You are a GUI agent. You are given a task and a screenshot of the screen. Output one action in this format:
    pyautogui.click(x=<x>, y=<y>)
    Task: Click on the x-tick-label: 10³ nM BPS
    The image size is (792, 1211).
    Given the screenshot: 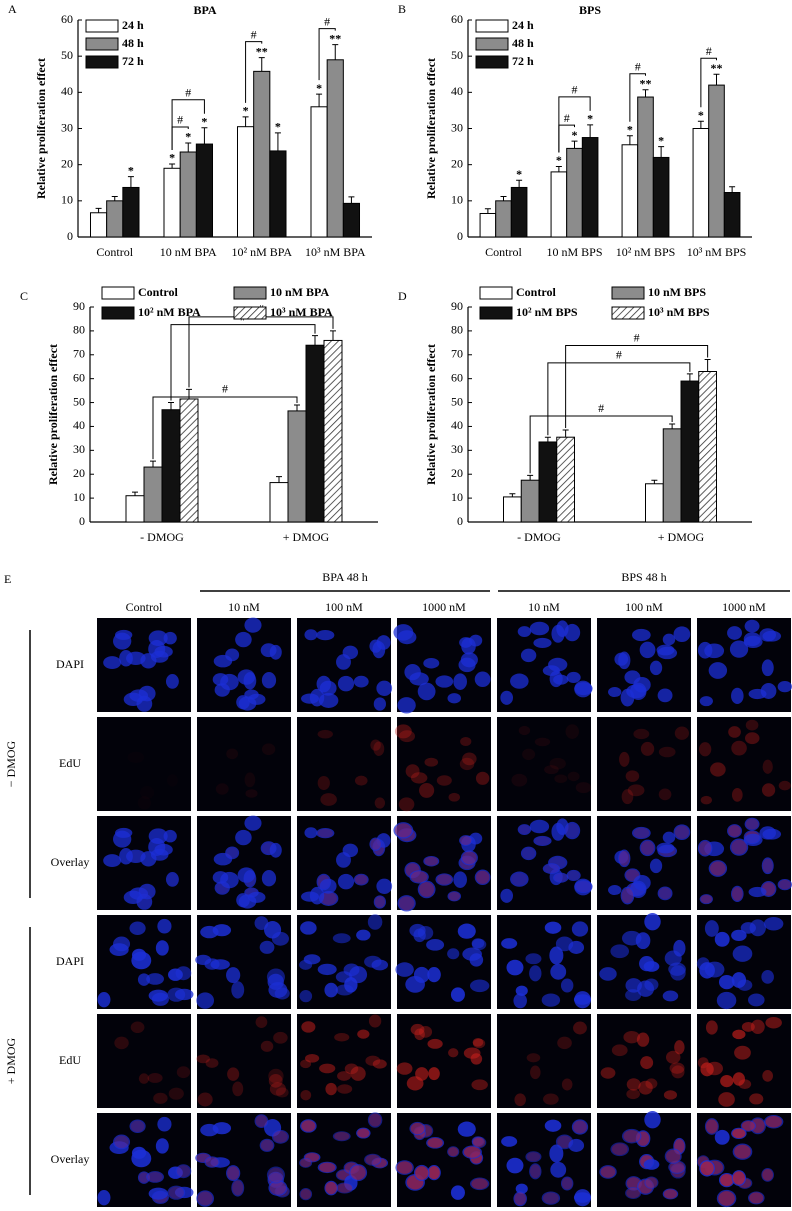 What is the action you would take?
    pyautogui.click(x=717, y=252)
    